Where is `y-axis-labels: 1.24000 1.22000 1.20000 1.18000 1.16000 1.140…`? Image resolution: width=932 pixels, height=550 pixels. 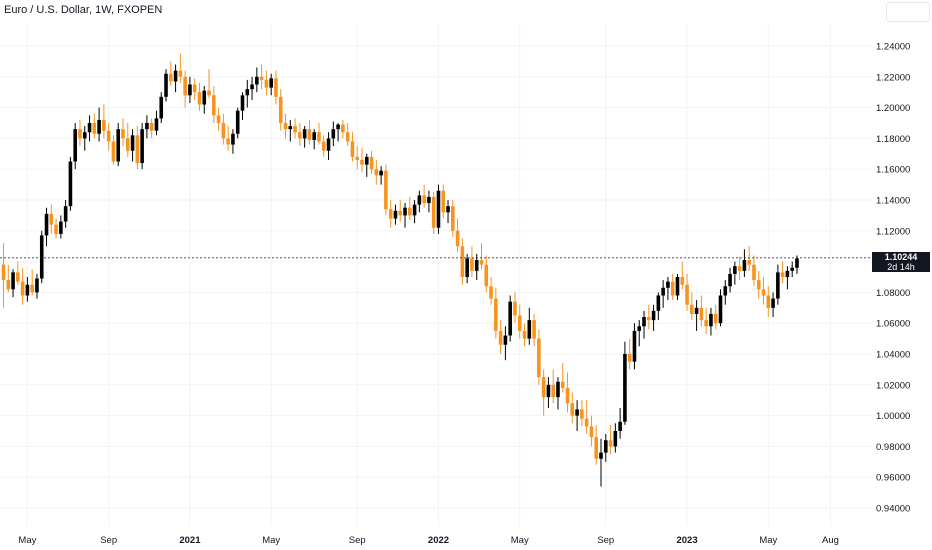 y-axis-labels: 1.24000 1.22000 1.20000 1.18000 1.16000 1.140… is located at coordinates (893, 278).